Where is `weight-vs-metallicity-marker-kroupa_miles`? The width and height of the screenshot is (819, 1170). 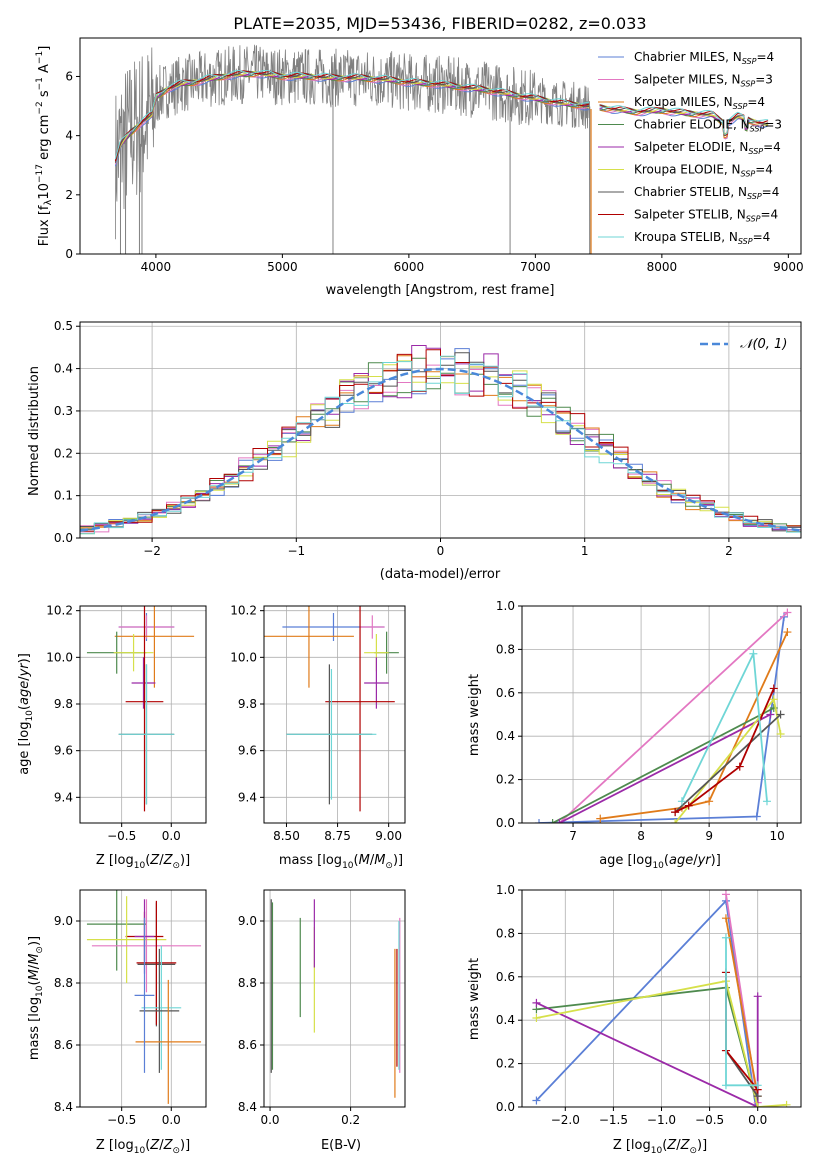 weight-vs-metallicity-marker-kroupa_miles is located at coordinates (725, 918).